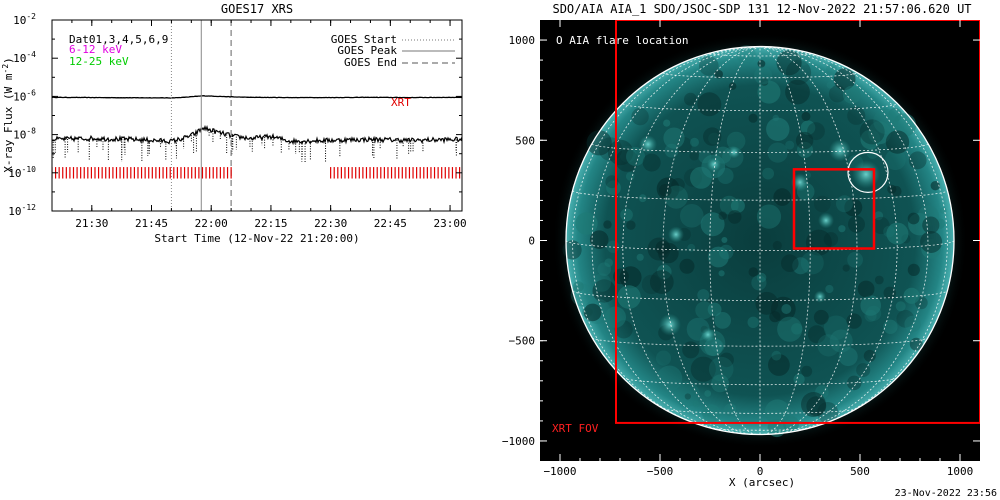 The height and width of the screenshot is (500, 1000). What do you see at coordinates (8, 60) in the screenshot?
I see `goes-ylabel-close: )` at bounding box center [8, 60].